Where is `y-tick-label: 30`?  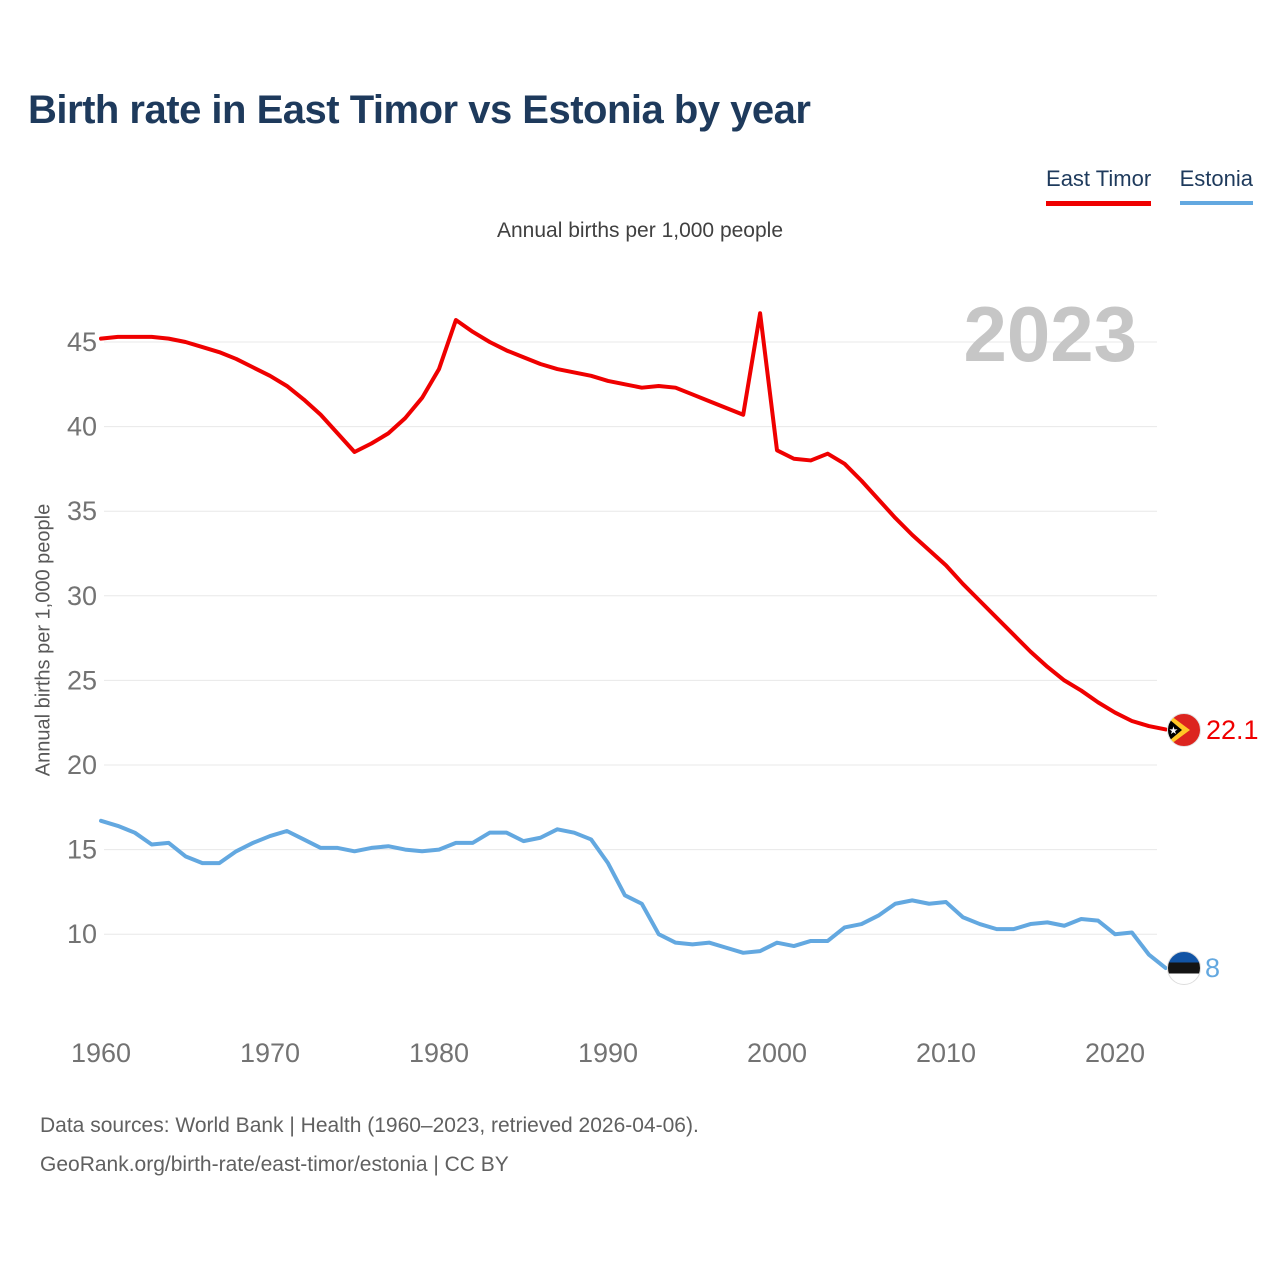 y-tick-label: 30 is located at coordinates (82, 596).